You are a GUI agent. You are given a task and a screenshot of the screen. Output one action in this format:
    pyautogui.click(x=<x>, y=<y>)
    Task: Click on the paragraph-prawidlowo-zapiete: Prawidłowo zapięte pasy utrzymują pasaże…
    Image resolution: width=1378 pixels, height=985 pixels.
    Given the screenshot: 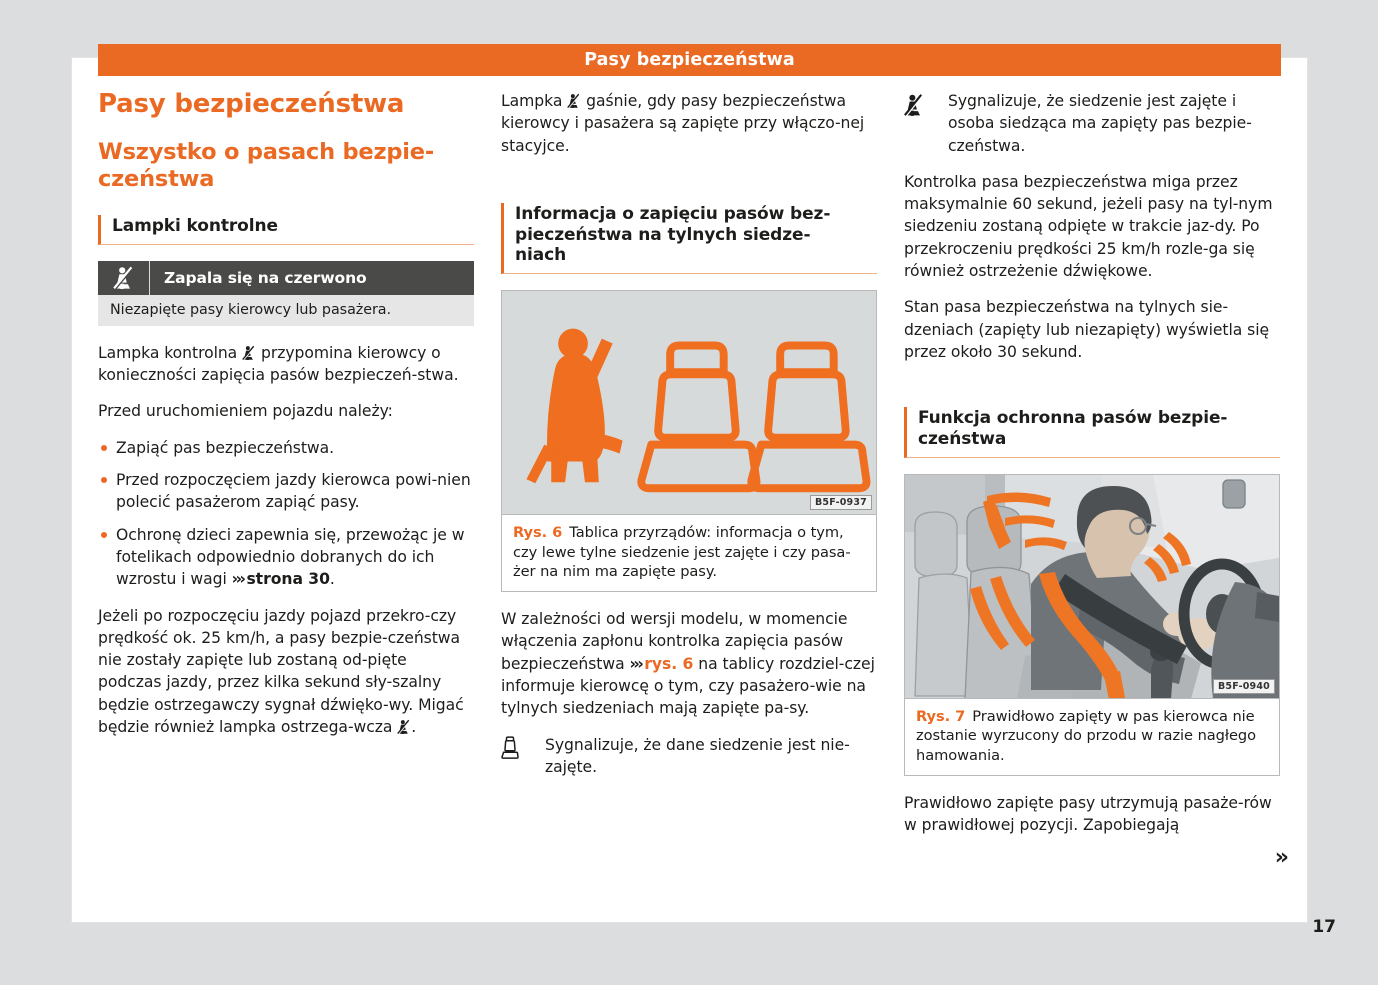 What is the action you would take?
    pyautogui.click(x=1088, y=814)
    